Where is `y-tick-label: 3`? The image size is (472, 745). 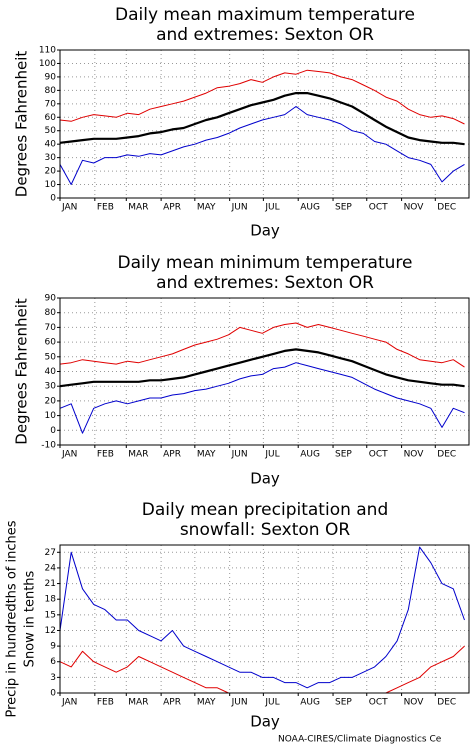
y-tick-label: 3 is located at coordinates (53, 678).